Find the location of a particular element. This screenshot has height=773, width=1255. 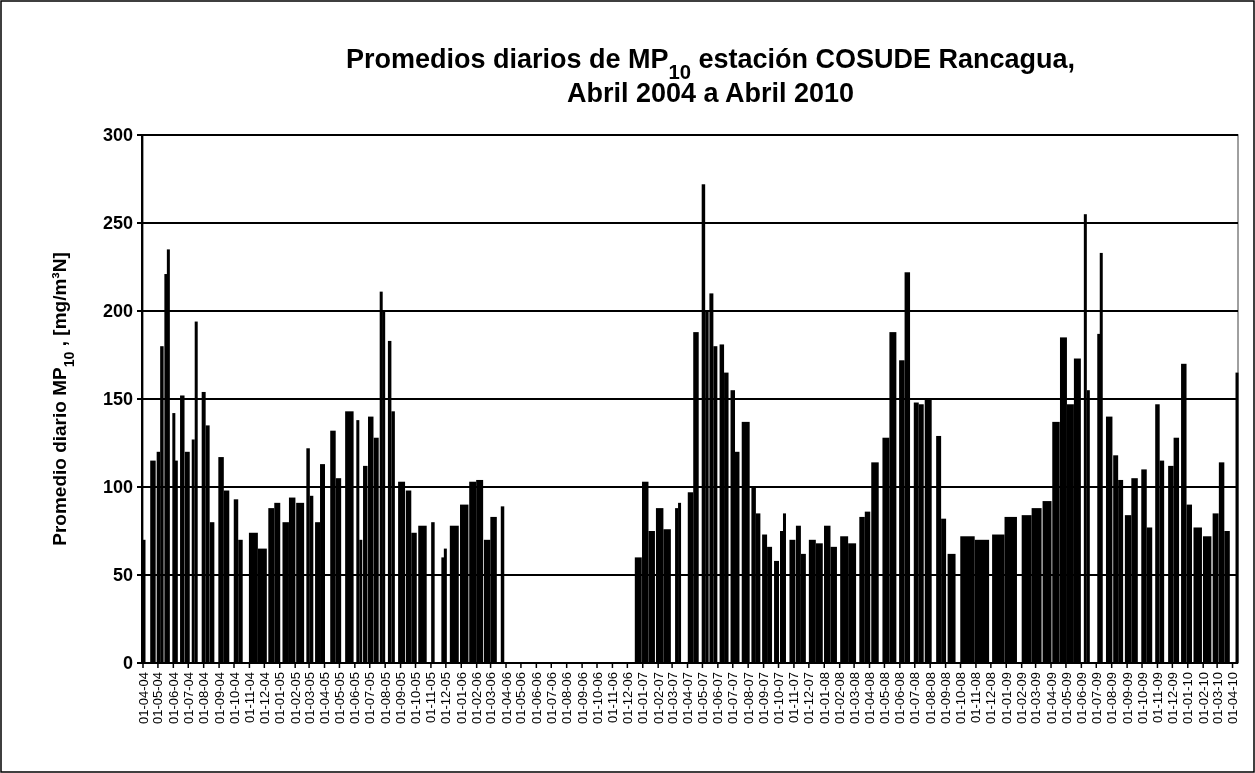

x-tick-label: 01-04-07 is located at coordinates (688, 698).